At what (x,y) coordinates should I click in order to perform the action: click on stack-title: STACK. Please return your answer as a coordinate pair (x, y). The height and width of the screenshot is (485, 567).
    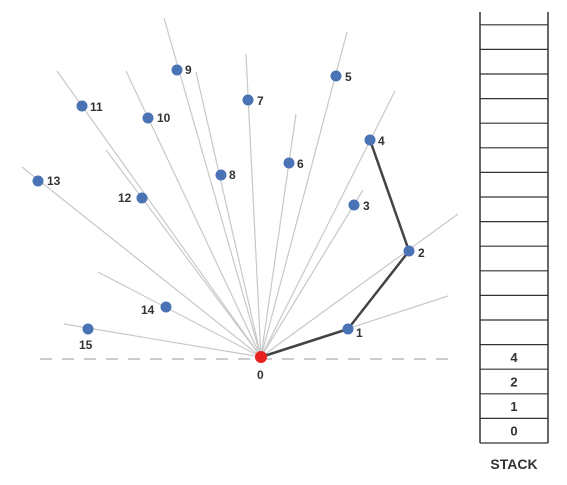
    Looking at the image, I should click on (513, 464).